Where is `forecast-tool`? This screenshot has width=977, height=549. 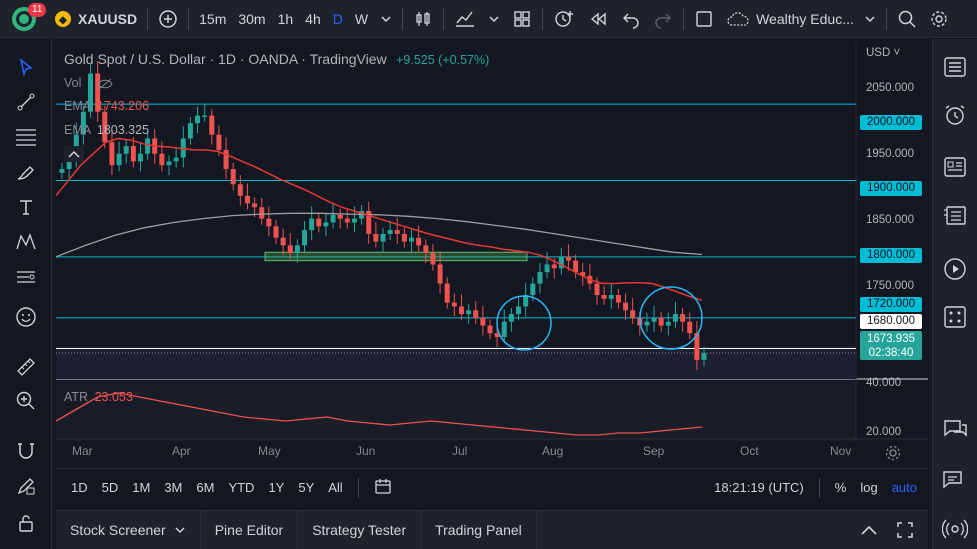
forecast-tool is located at coordinates (26, 277).